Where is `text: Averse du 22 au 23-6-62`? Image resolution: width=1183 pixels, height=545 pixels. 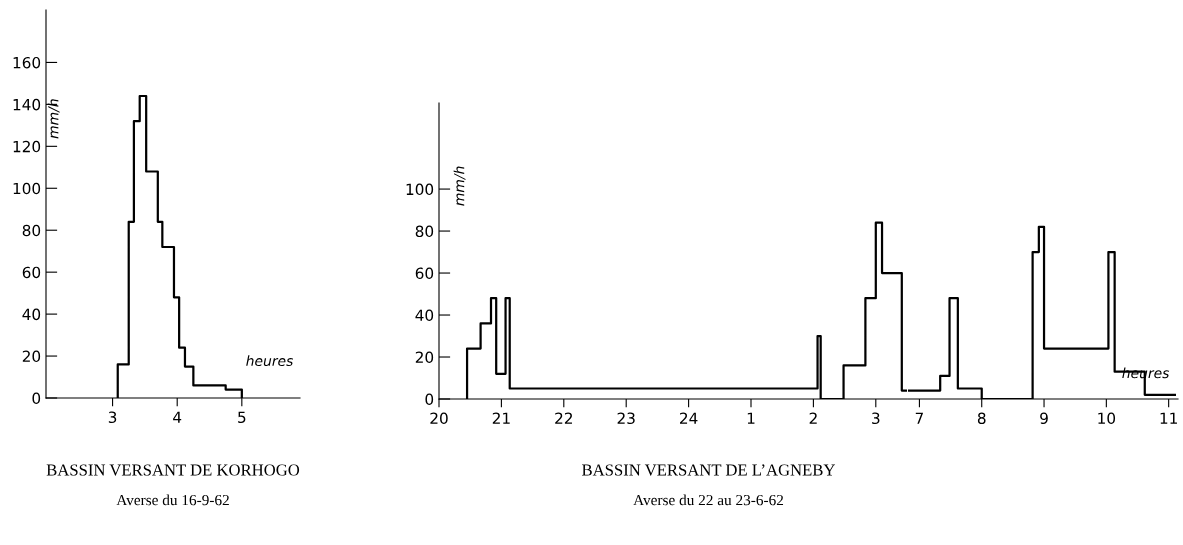
text: Averse du 22 au 23-6-62 is located at coordinates (708, 500).